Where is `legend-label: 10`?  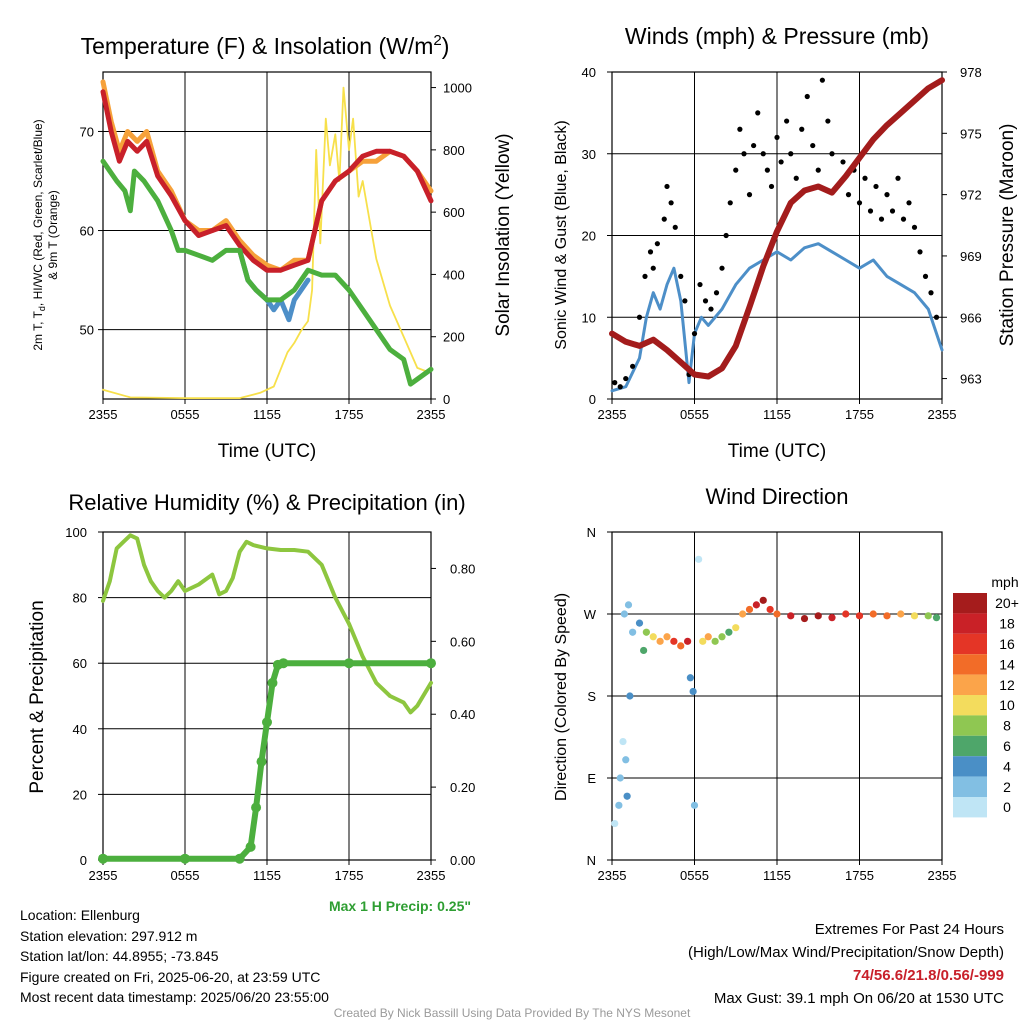 legend-label: 10 is located at coordinates (1007, 705).